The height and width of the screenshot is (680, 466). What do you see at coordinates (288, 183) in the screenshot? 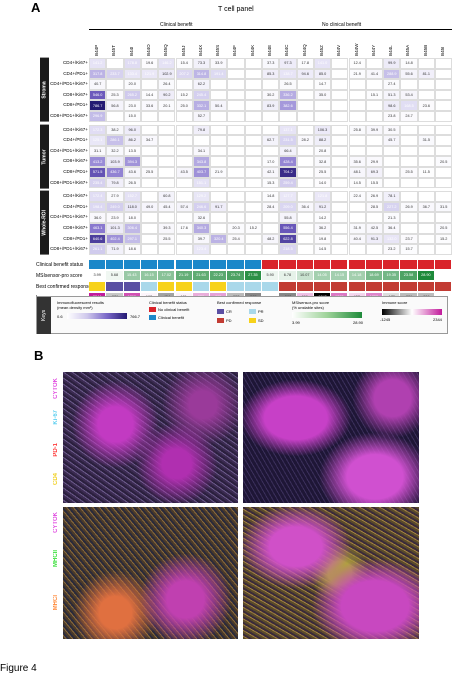
I see `heatmap-cell: 259.4` at bounding box center [288, 183].